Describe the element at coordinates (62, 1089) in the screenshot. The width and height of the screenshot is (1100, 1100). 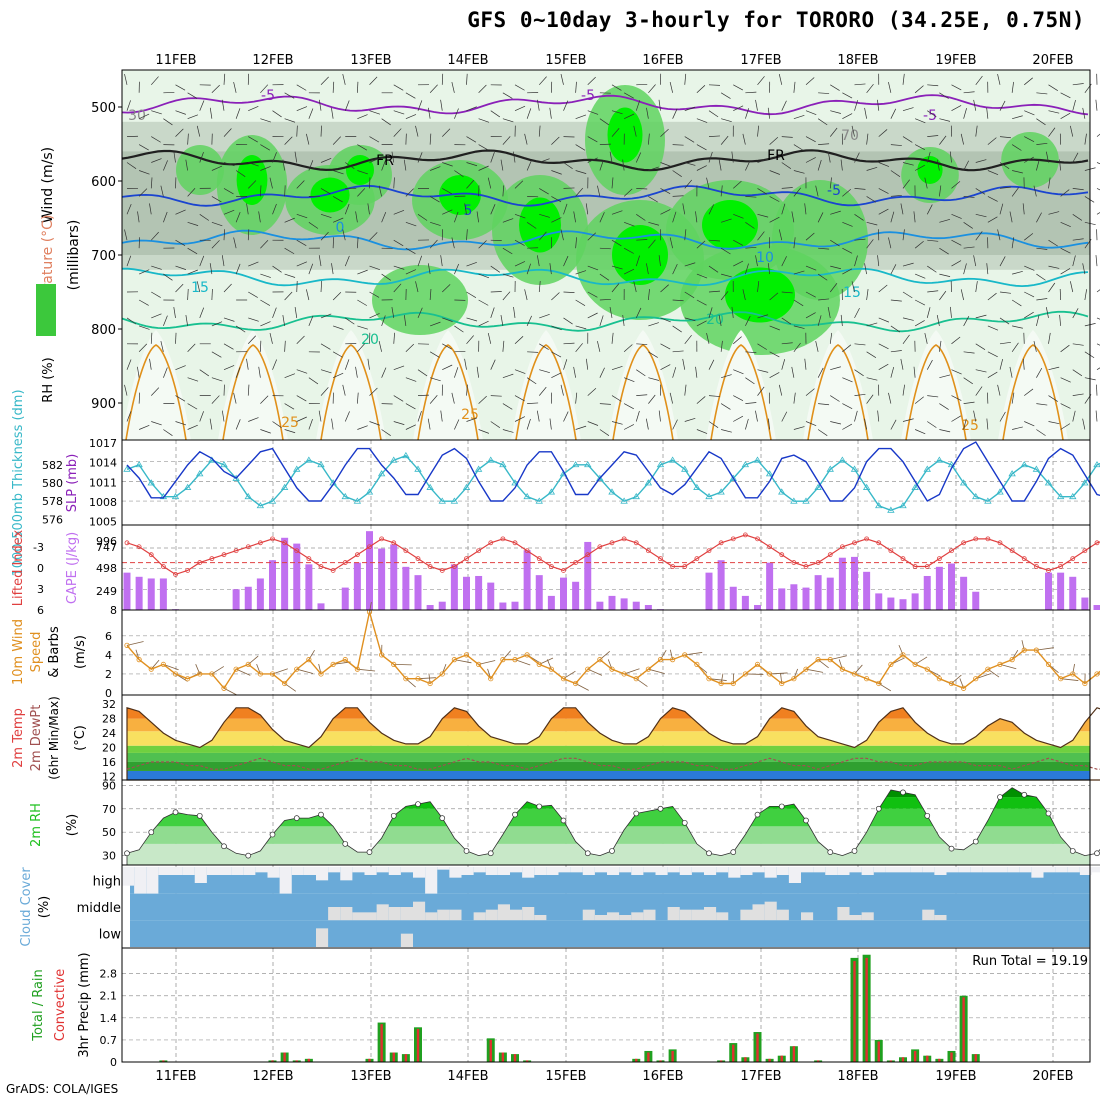
I see `grads-credit: GrADS: COLA/IGES` at that location.